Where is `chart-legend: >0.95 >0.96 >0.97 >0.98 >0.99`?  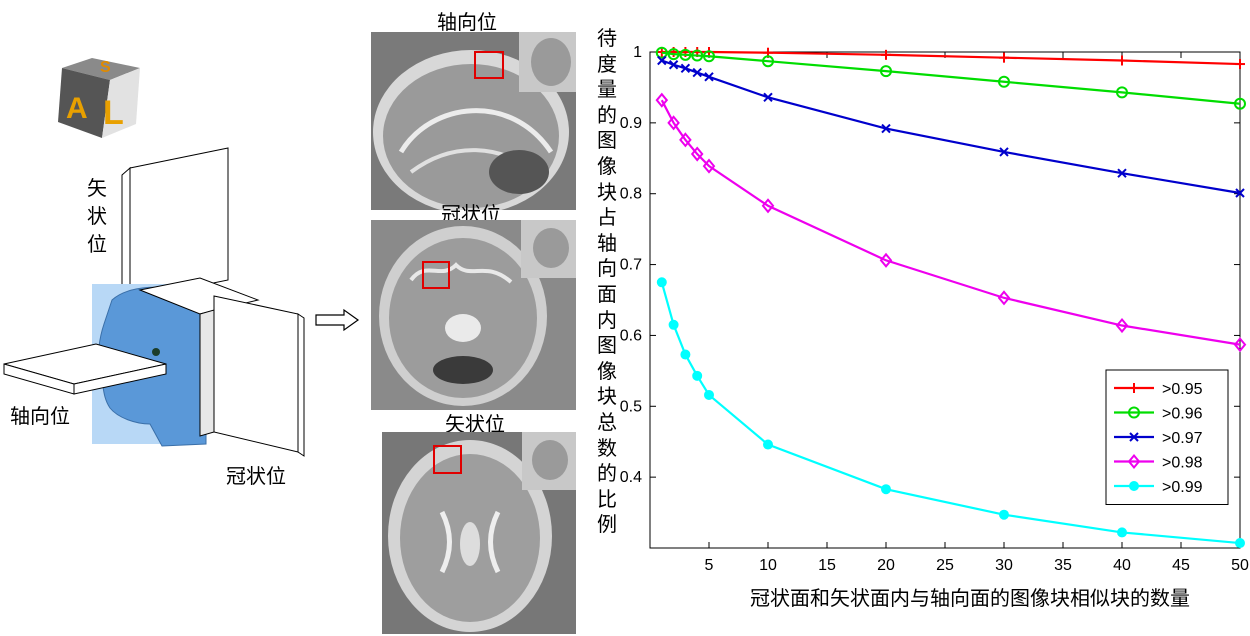 chart-legend: >0.95 >0.96 >0.97 >0.98 >0.99 is located at coordinates (1167, 437).